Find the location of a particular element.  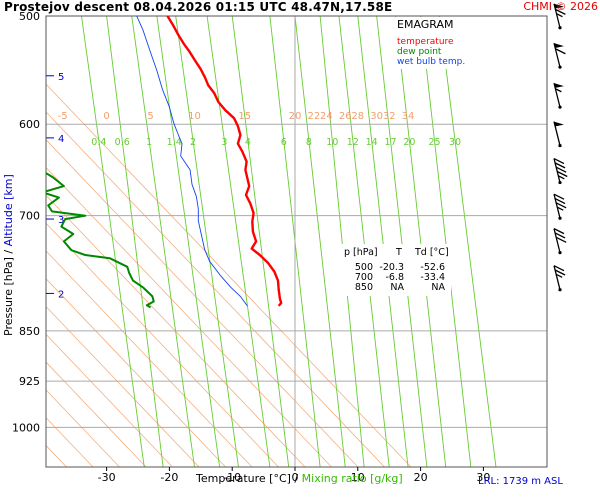

legend-temperature: temperature is located at coordinates (425, 42).